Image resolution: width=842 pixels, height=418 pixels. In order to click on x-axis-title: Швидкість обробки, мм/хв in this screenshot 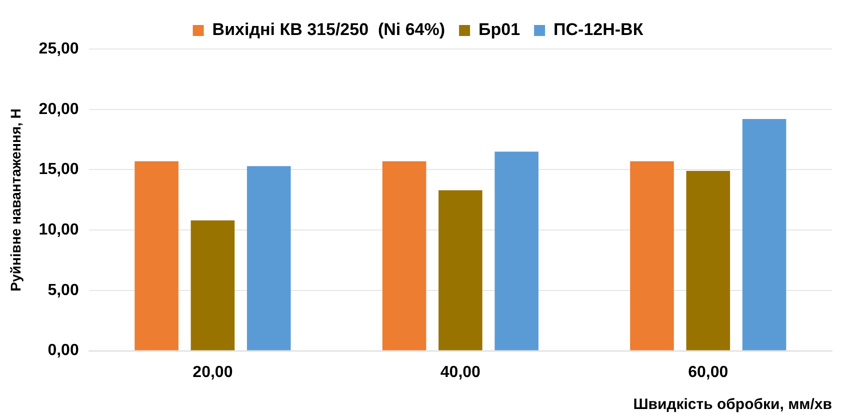, I will do `click(732, 405)`.